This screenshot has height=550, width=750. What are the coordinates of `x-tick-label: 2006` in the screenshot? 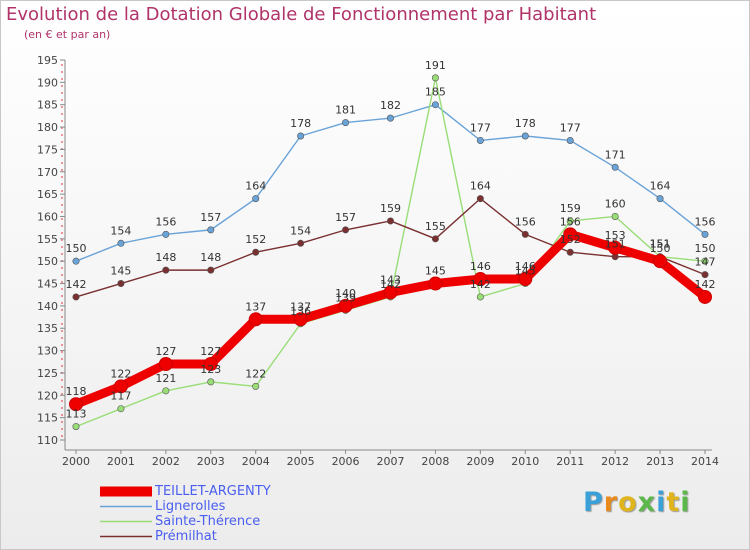 It's located at (346, 461).